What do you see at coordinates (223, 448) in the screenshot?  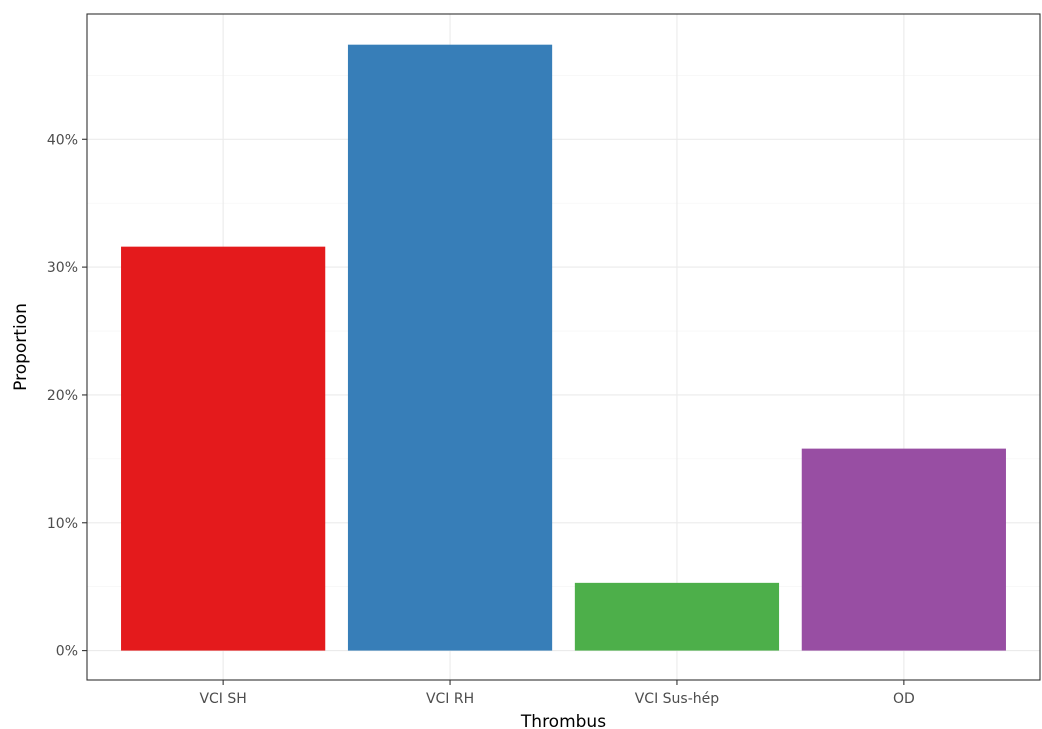 I see `bar-vci-sh` at bounding box center [223, 448].